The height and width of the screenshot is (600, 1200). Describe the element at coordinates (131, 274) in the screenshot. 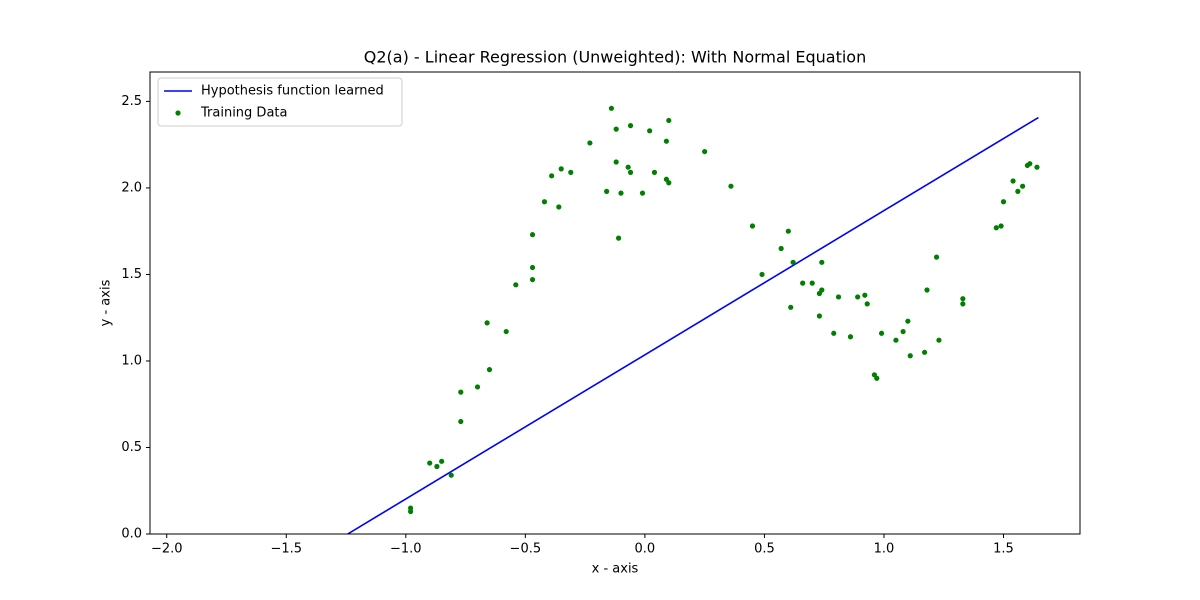

I see `y-tick-label: 1.5` at that location.